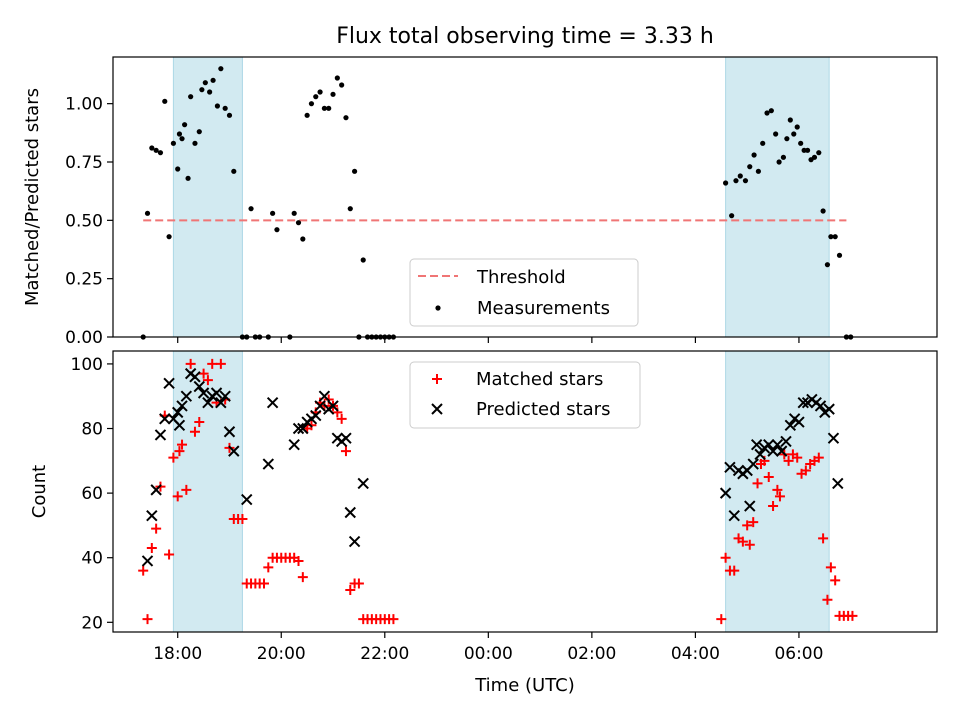 The image size is (960, 720). Describe the element at coordinates (84, 221) in the screenshot. I see `y-tick-label: 0.50` at that location.